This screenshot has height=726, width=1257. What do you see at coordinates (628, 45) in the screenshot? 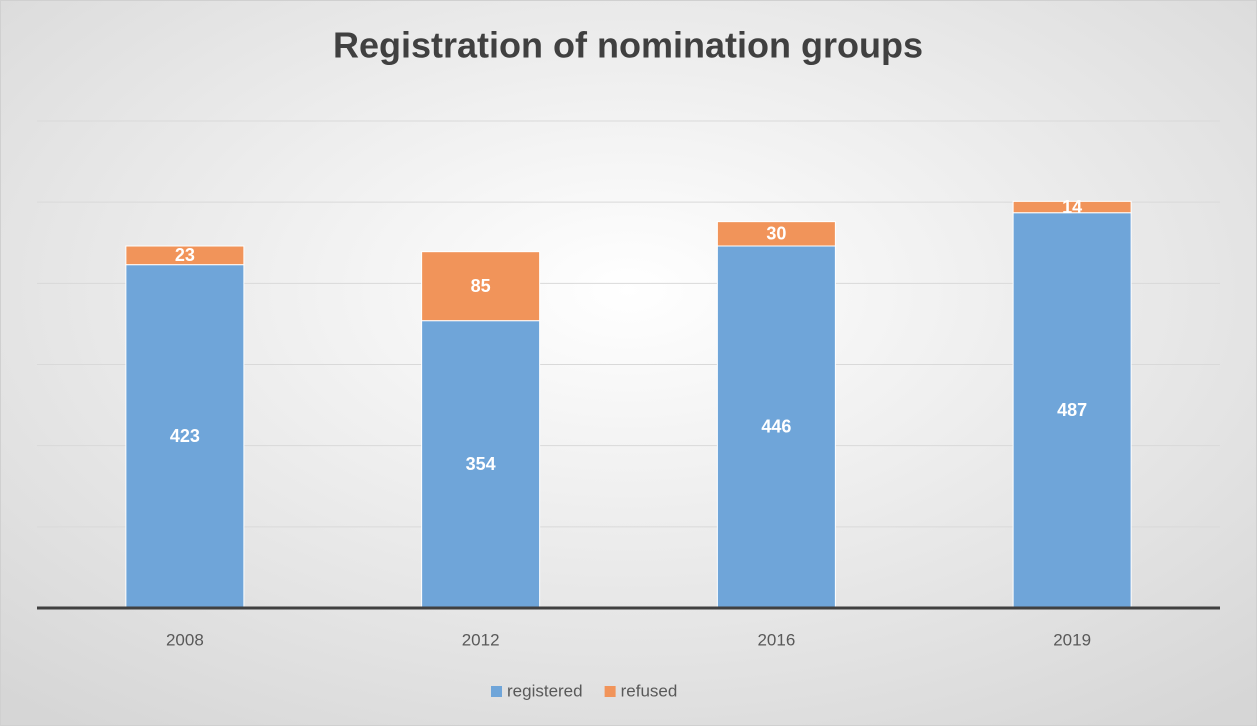
I see `chart-title: Registration of nomination groups` at bounding box center [628, 45].